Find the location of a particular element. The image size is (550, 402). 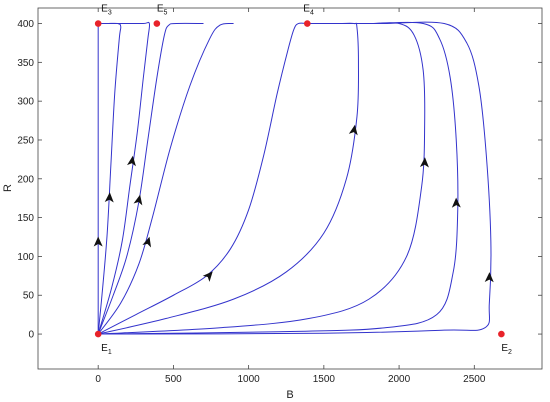

y-tick-label: 250 is located at coordinates (25, 140).